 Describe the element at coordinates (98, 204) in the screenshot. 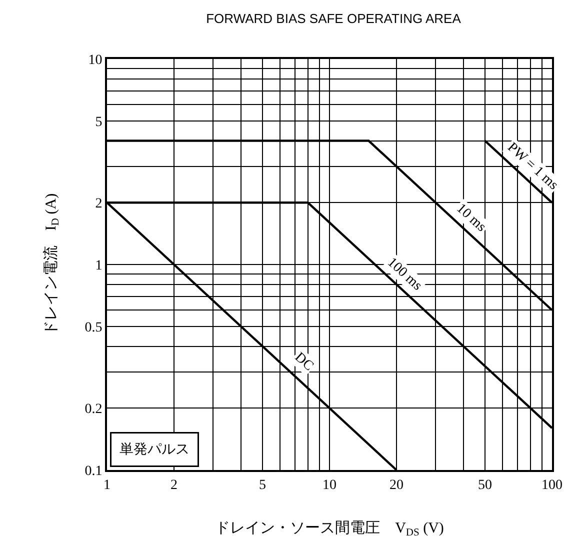

I see `y-tick-label: 2` at that location.